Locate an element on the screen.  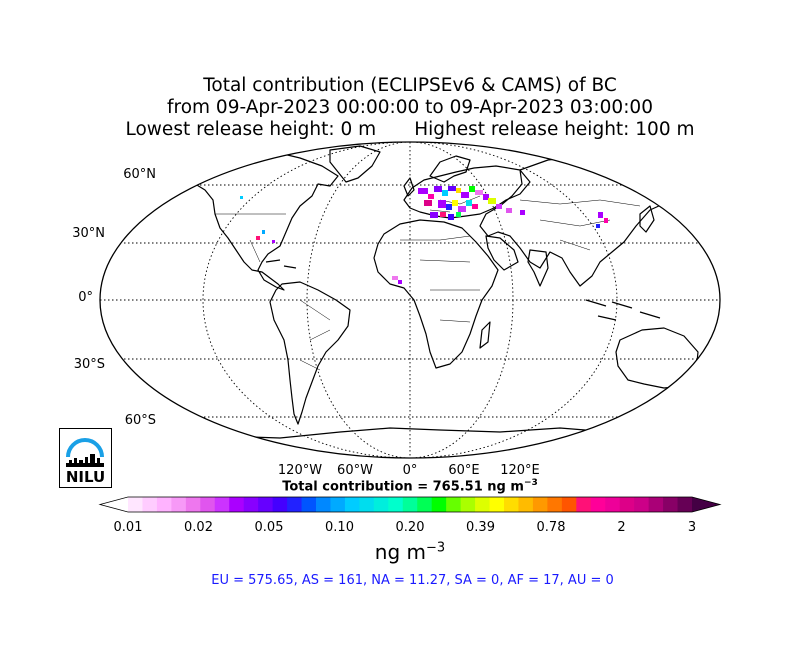
colorbar-min-extension is located at coordinates (114, 504).